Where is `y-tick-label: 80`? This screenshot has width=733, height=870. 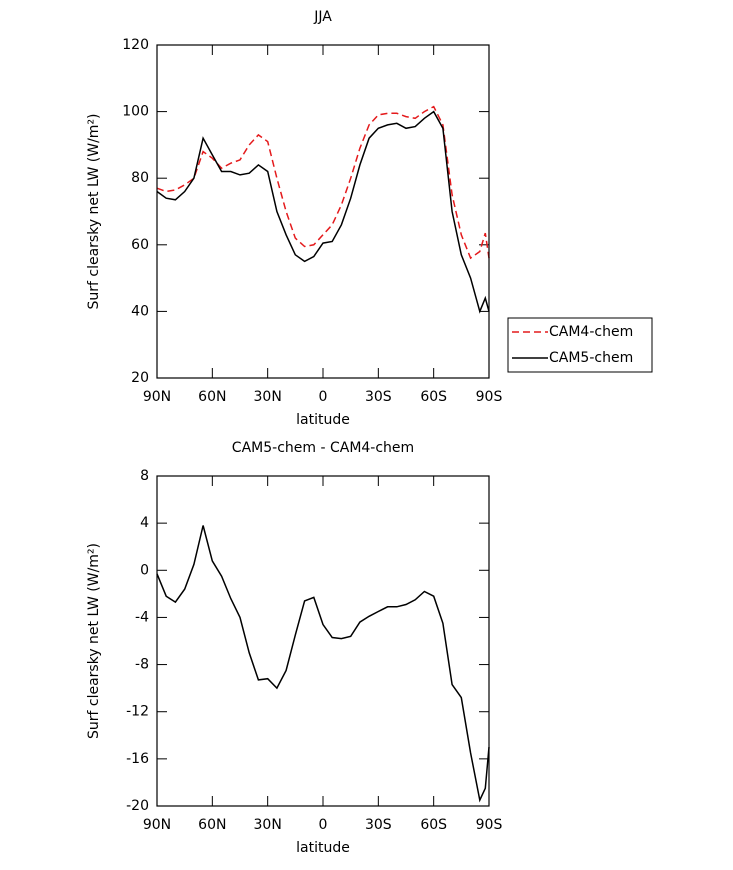
y-tick-label: 80 is located at coordinates (140, 178).